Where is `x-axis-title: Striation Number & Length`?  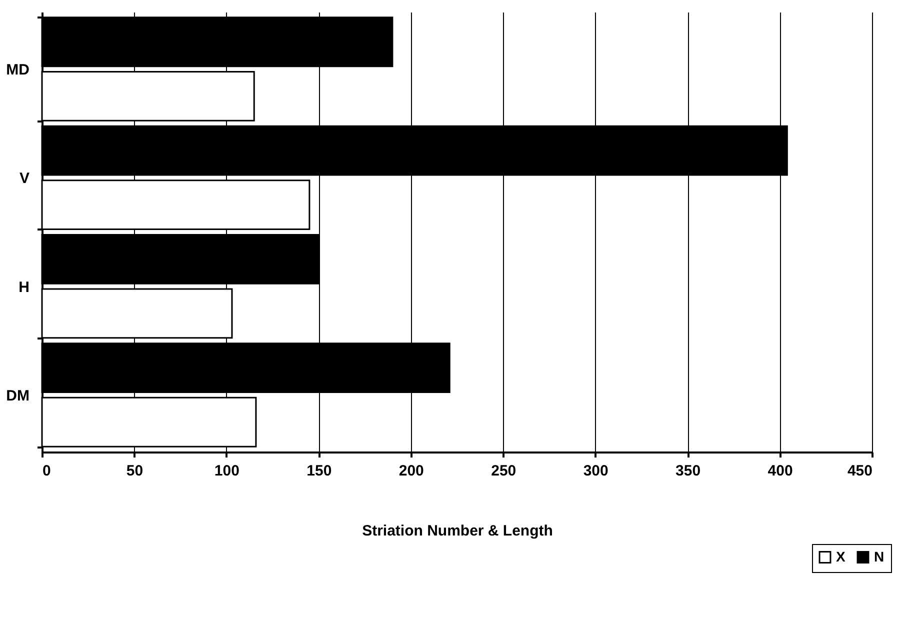 x-axis-title: Striation Number & Length is located at coordinates (457, 531).